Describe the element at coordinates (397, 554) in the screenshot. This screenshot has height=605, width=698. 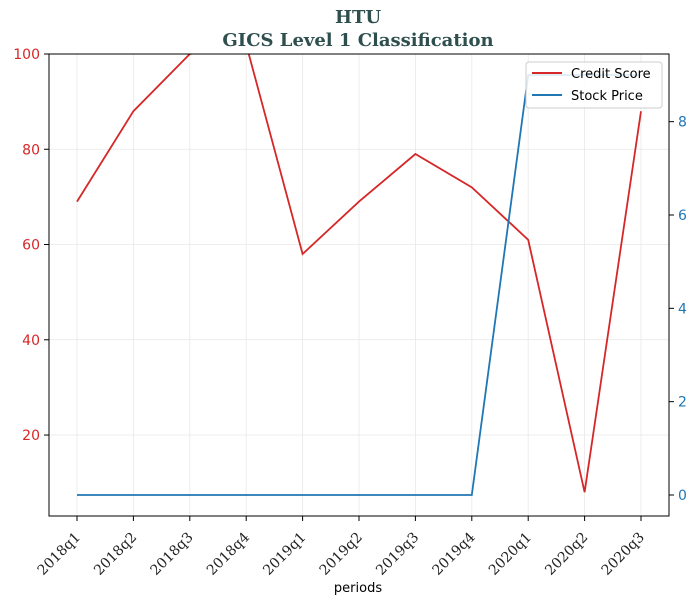
I see `x-tick-label: 2019q3` at that location.